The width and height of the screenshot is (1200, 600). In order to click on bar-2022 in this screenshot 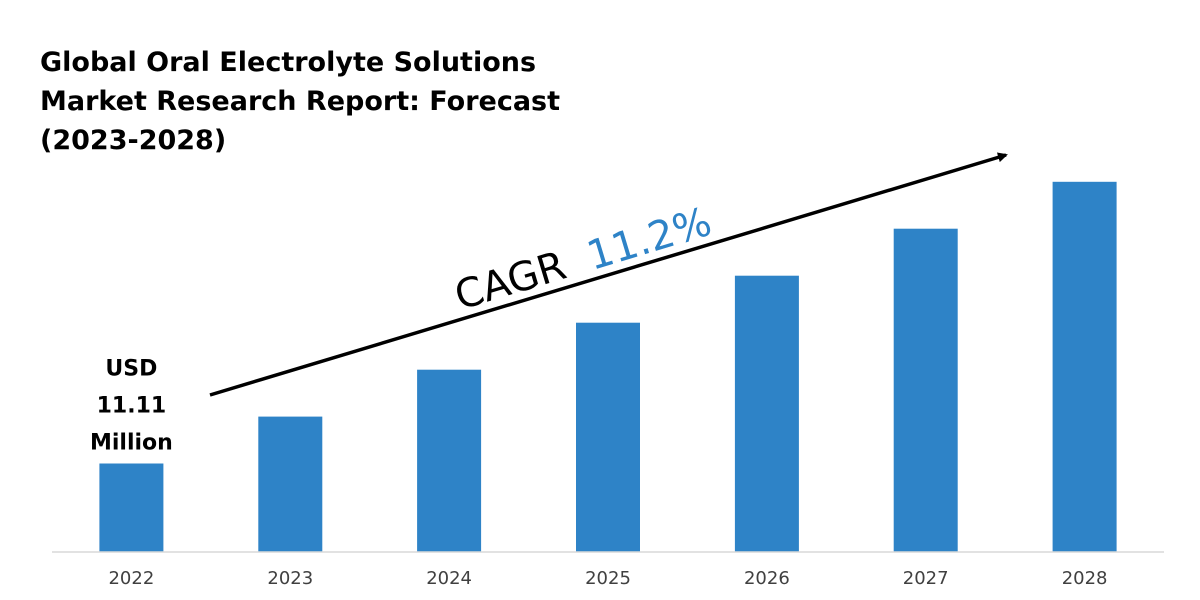, I will do `click(131, 507)`.